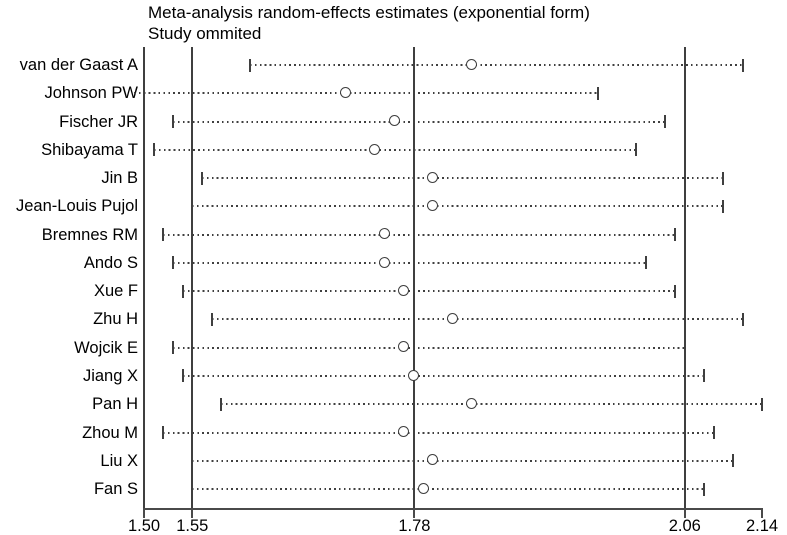 The width and height of the screenshot is (787, 535). What do you see at coordinates (762, 526) in the screenshot?
I see `x-axis-tick-label: 2.14` at bounding box center [762, 526].